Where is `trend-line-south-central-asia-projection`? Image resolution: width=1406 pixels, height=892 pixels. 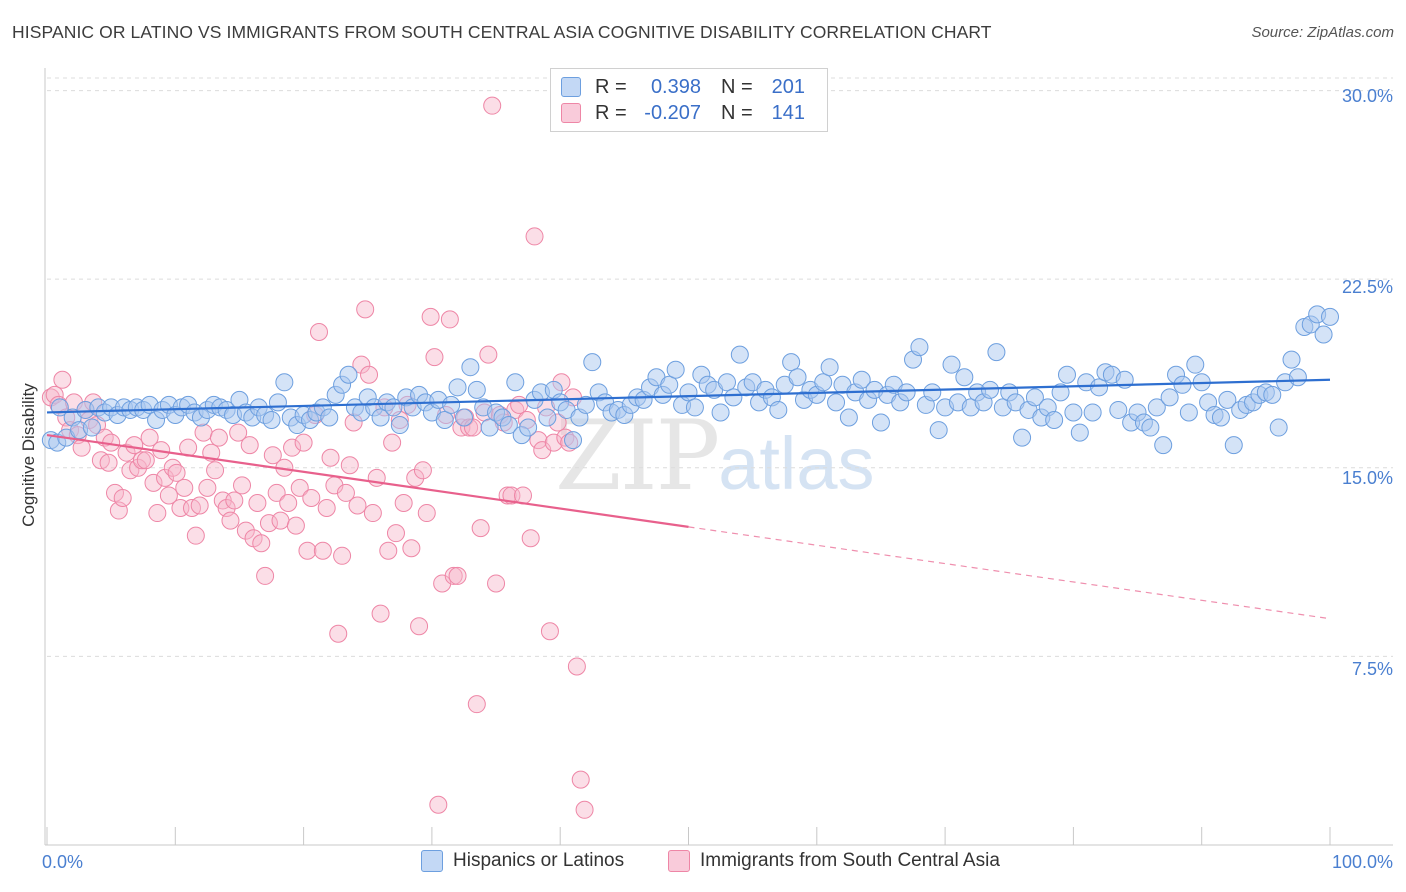 trend-line-south-central-asia-projection is located at coordinates (1009, 573).